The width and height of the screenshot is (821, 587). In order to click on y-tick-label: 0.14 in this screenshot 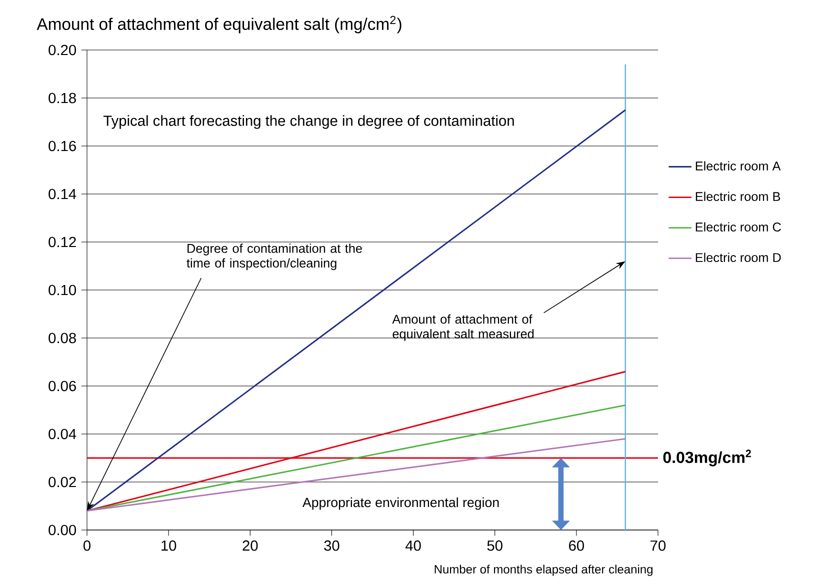, I will do `click(62, 194)`.